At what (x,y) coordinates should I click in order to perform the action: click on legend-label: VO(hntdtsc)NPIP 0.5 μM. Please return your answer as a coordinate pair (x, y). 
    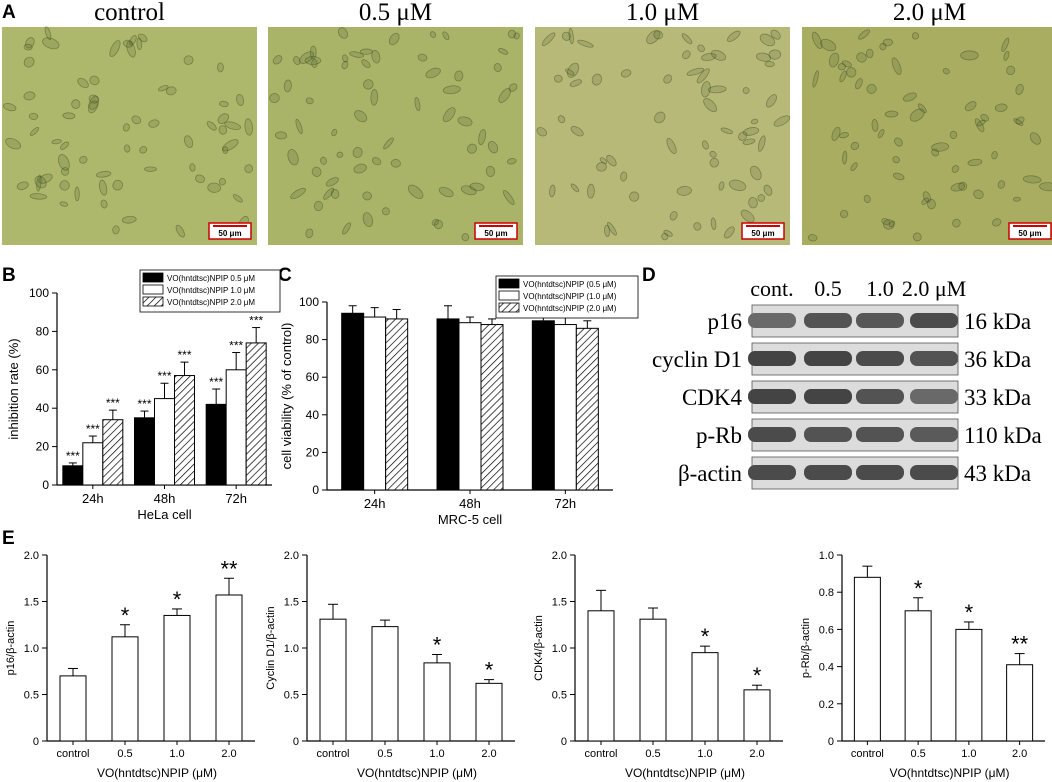
    Looking at the image, I should click on (211, 278).